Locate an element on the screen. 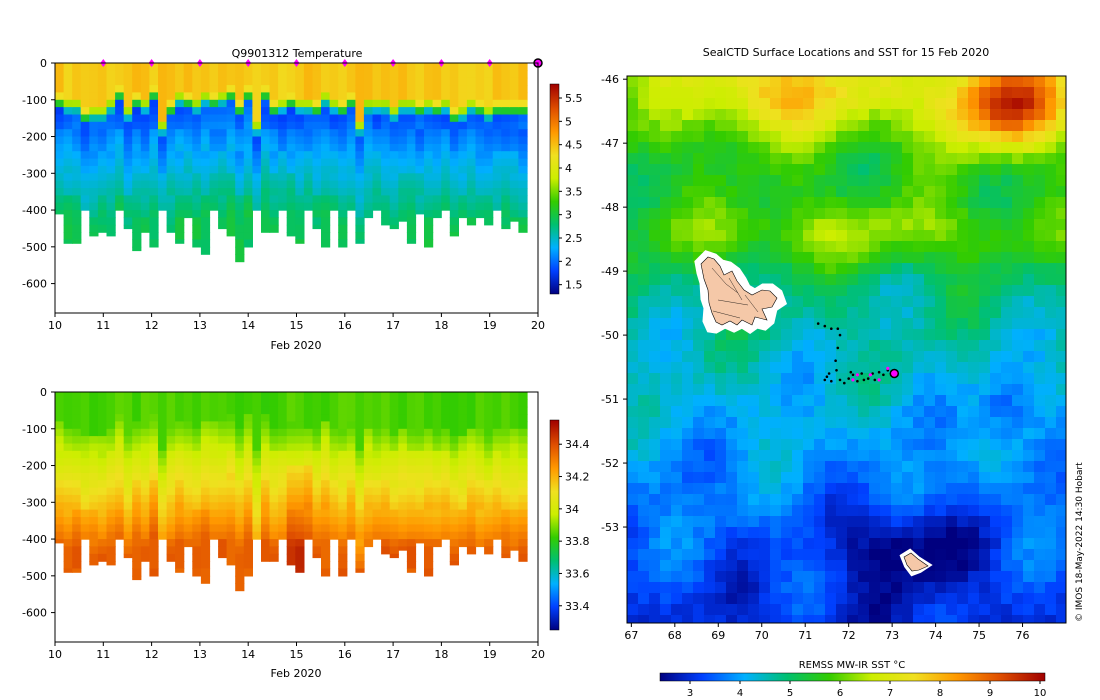 The height and width of the screenshot is (700, 1100). colorbar-tick-label: 3.5 is located at coordinates (574, 191).